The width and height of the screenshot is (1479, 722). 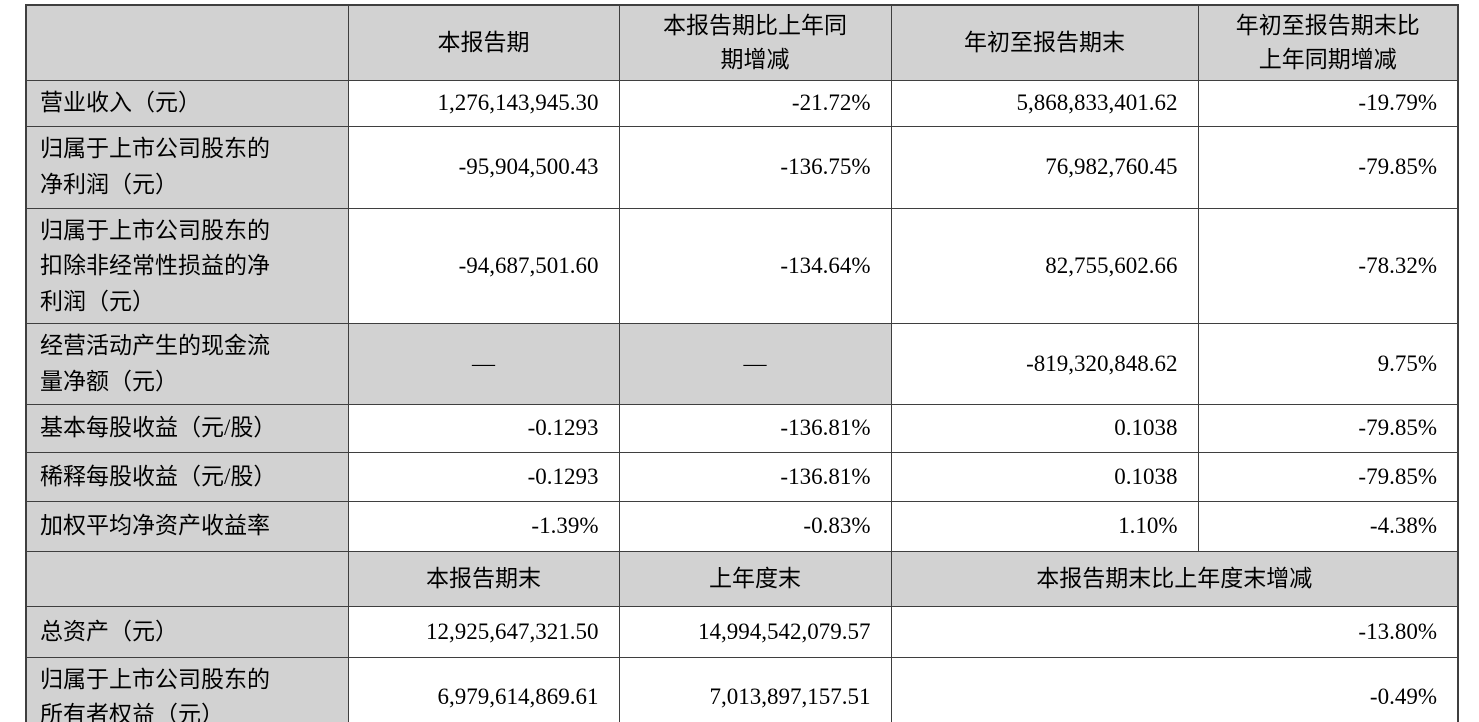 What do you see at coordinates (187, 364) in the screenshot?
I see `row-label: 经营活动产生的现金流 量净额（元）` at bounding box center [187, 364].